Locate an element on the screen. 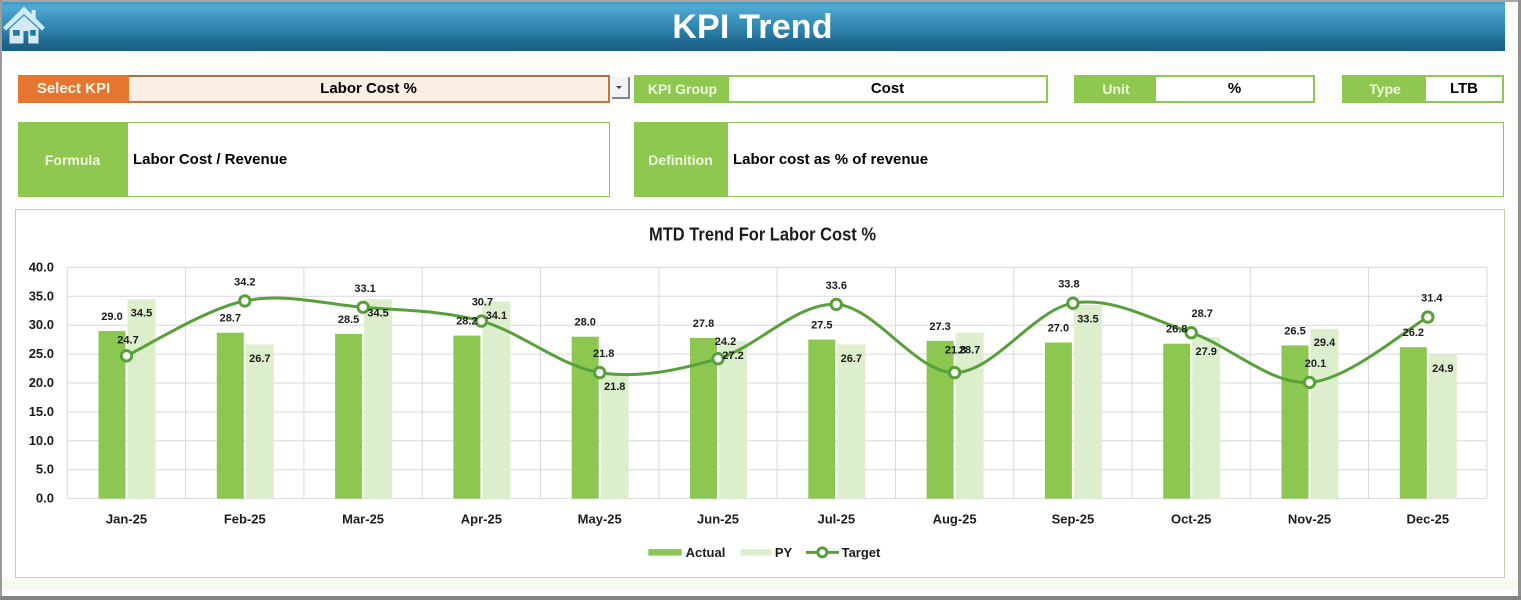 Image resolution: width=1521 pixels, height=600 pixels. svg-text: 34.2 is located at coordinates (244, 282).